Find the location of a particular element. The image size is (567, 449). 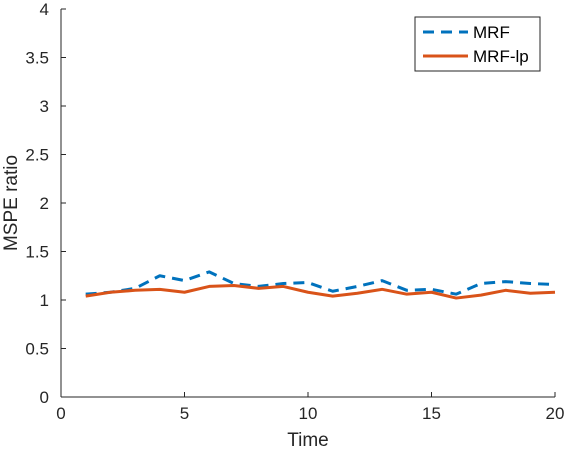

y-tick-label: 2 is located at coordinates (44, 203).